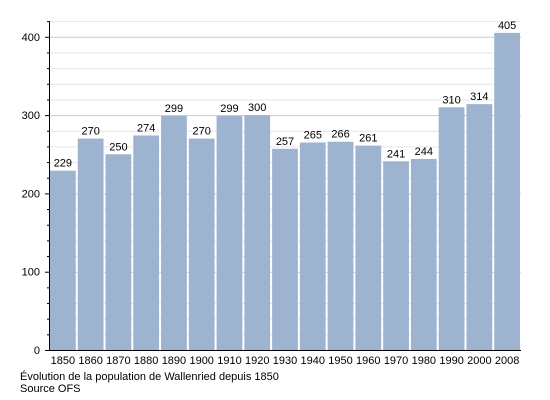  I want to click on x-tick-label: 1900, so click(201, 361).